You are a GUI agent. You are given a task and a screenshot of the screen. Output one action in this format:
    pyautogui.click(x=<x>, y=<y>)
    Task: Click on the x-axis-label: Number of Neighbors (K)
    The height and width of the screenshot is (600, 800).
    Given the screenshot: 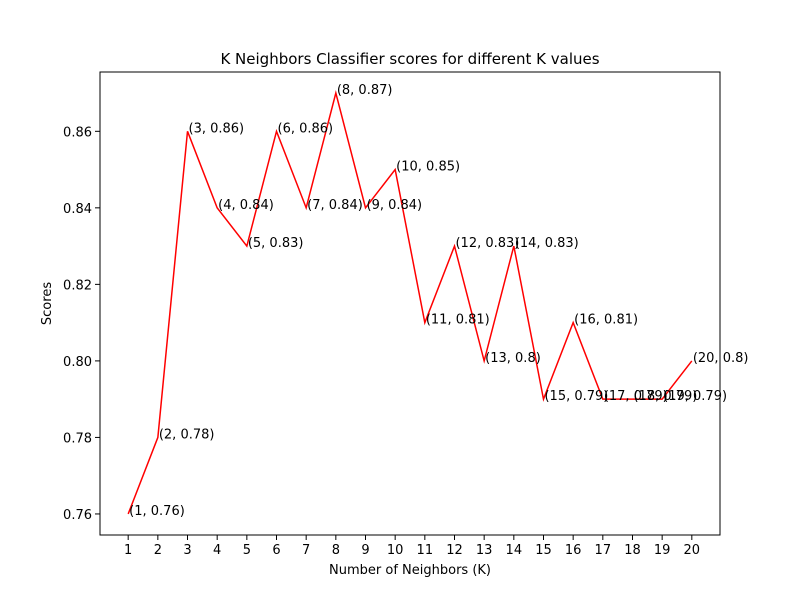 What is the action you would take?
    pyautogui.click(x=410, y=570)
    